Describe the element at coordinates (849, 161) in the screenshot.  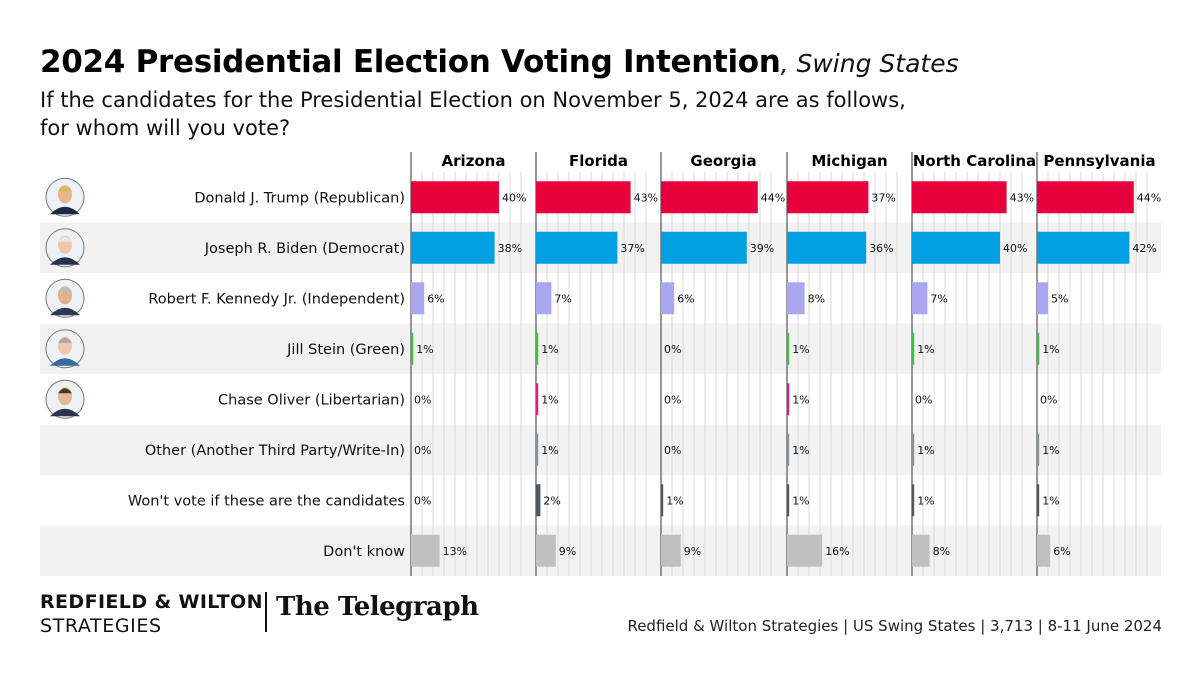
I see `facet-header-michigan: Michigan` at that location.